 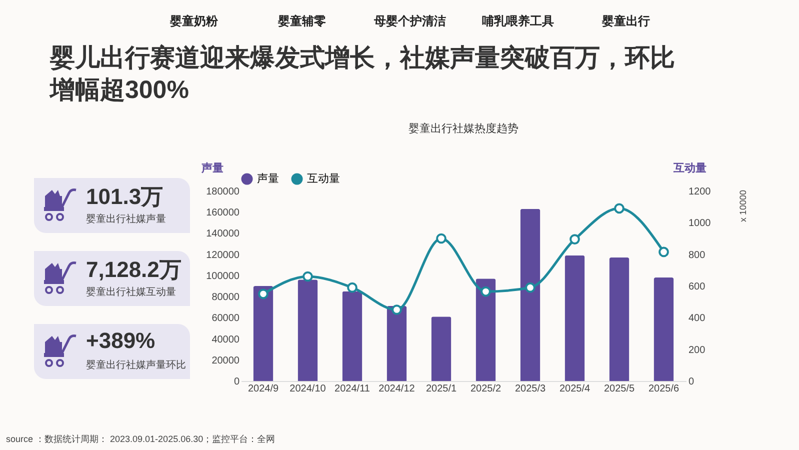 What do you see at coordinates (323, 179) in the screenshot?
I see `legend-label: 互动量` at bounding box center [323, 179].